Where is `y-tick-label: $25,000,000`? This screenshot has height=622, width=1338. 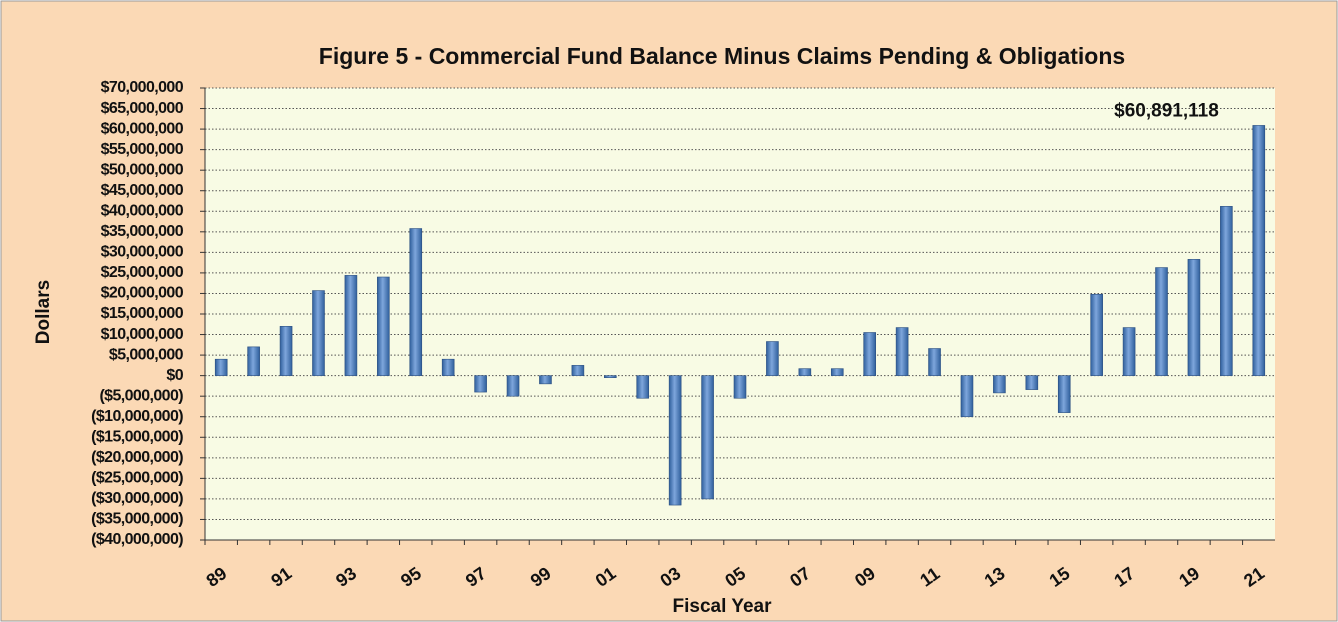 y-tick-label: $25,000,000 is located at coordinates (142, 272).